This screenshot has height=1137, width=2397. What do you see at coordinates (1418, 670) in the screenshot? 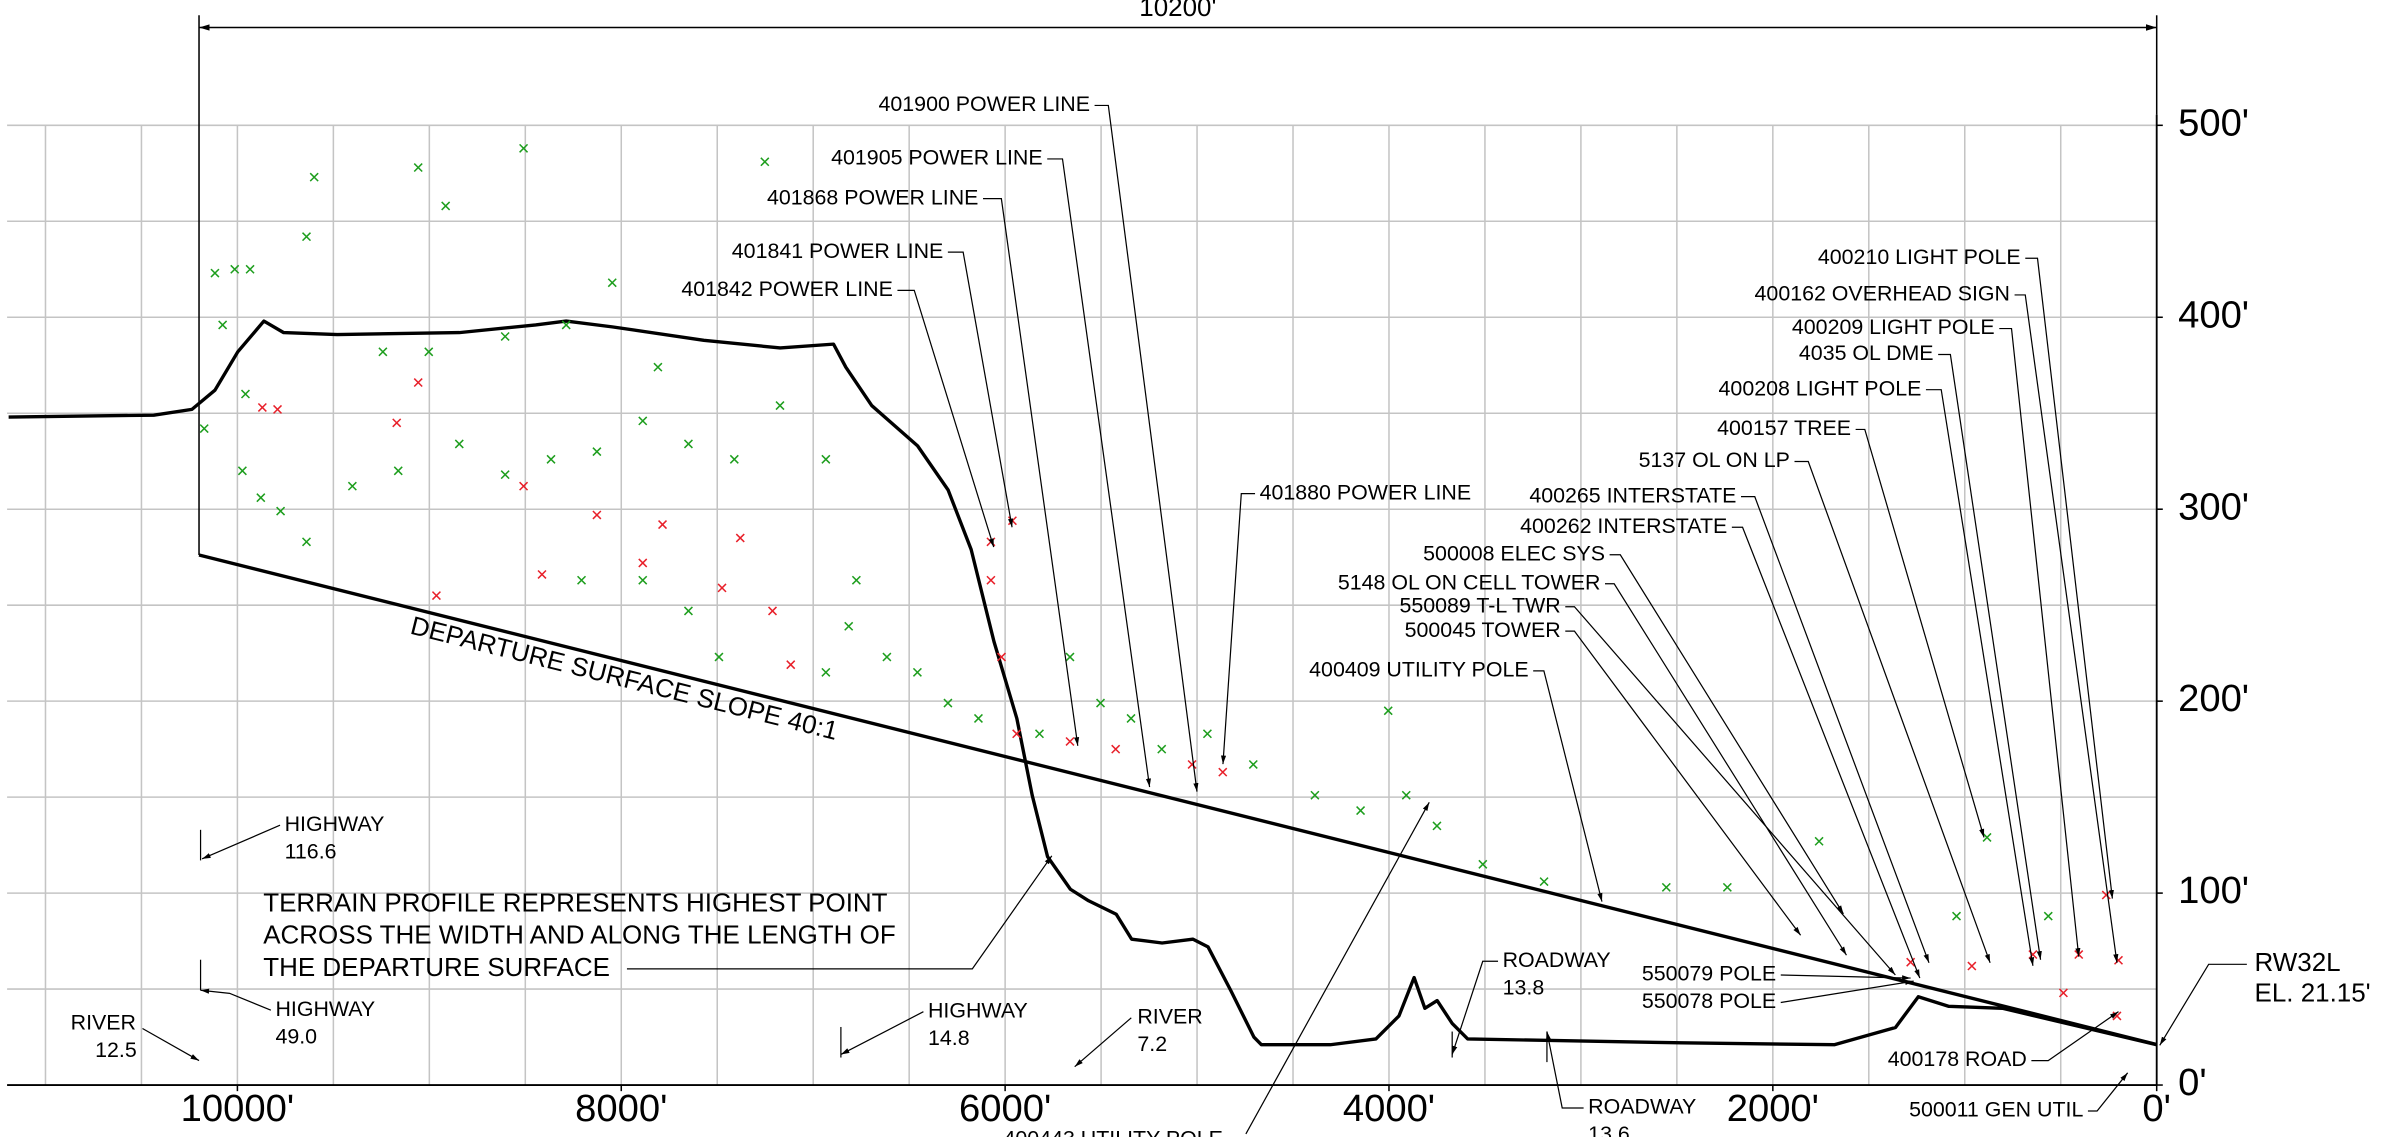
I see `annotation-label: 400409 UTILITY POLE` at bounding box center [1418, 670].